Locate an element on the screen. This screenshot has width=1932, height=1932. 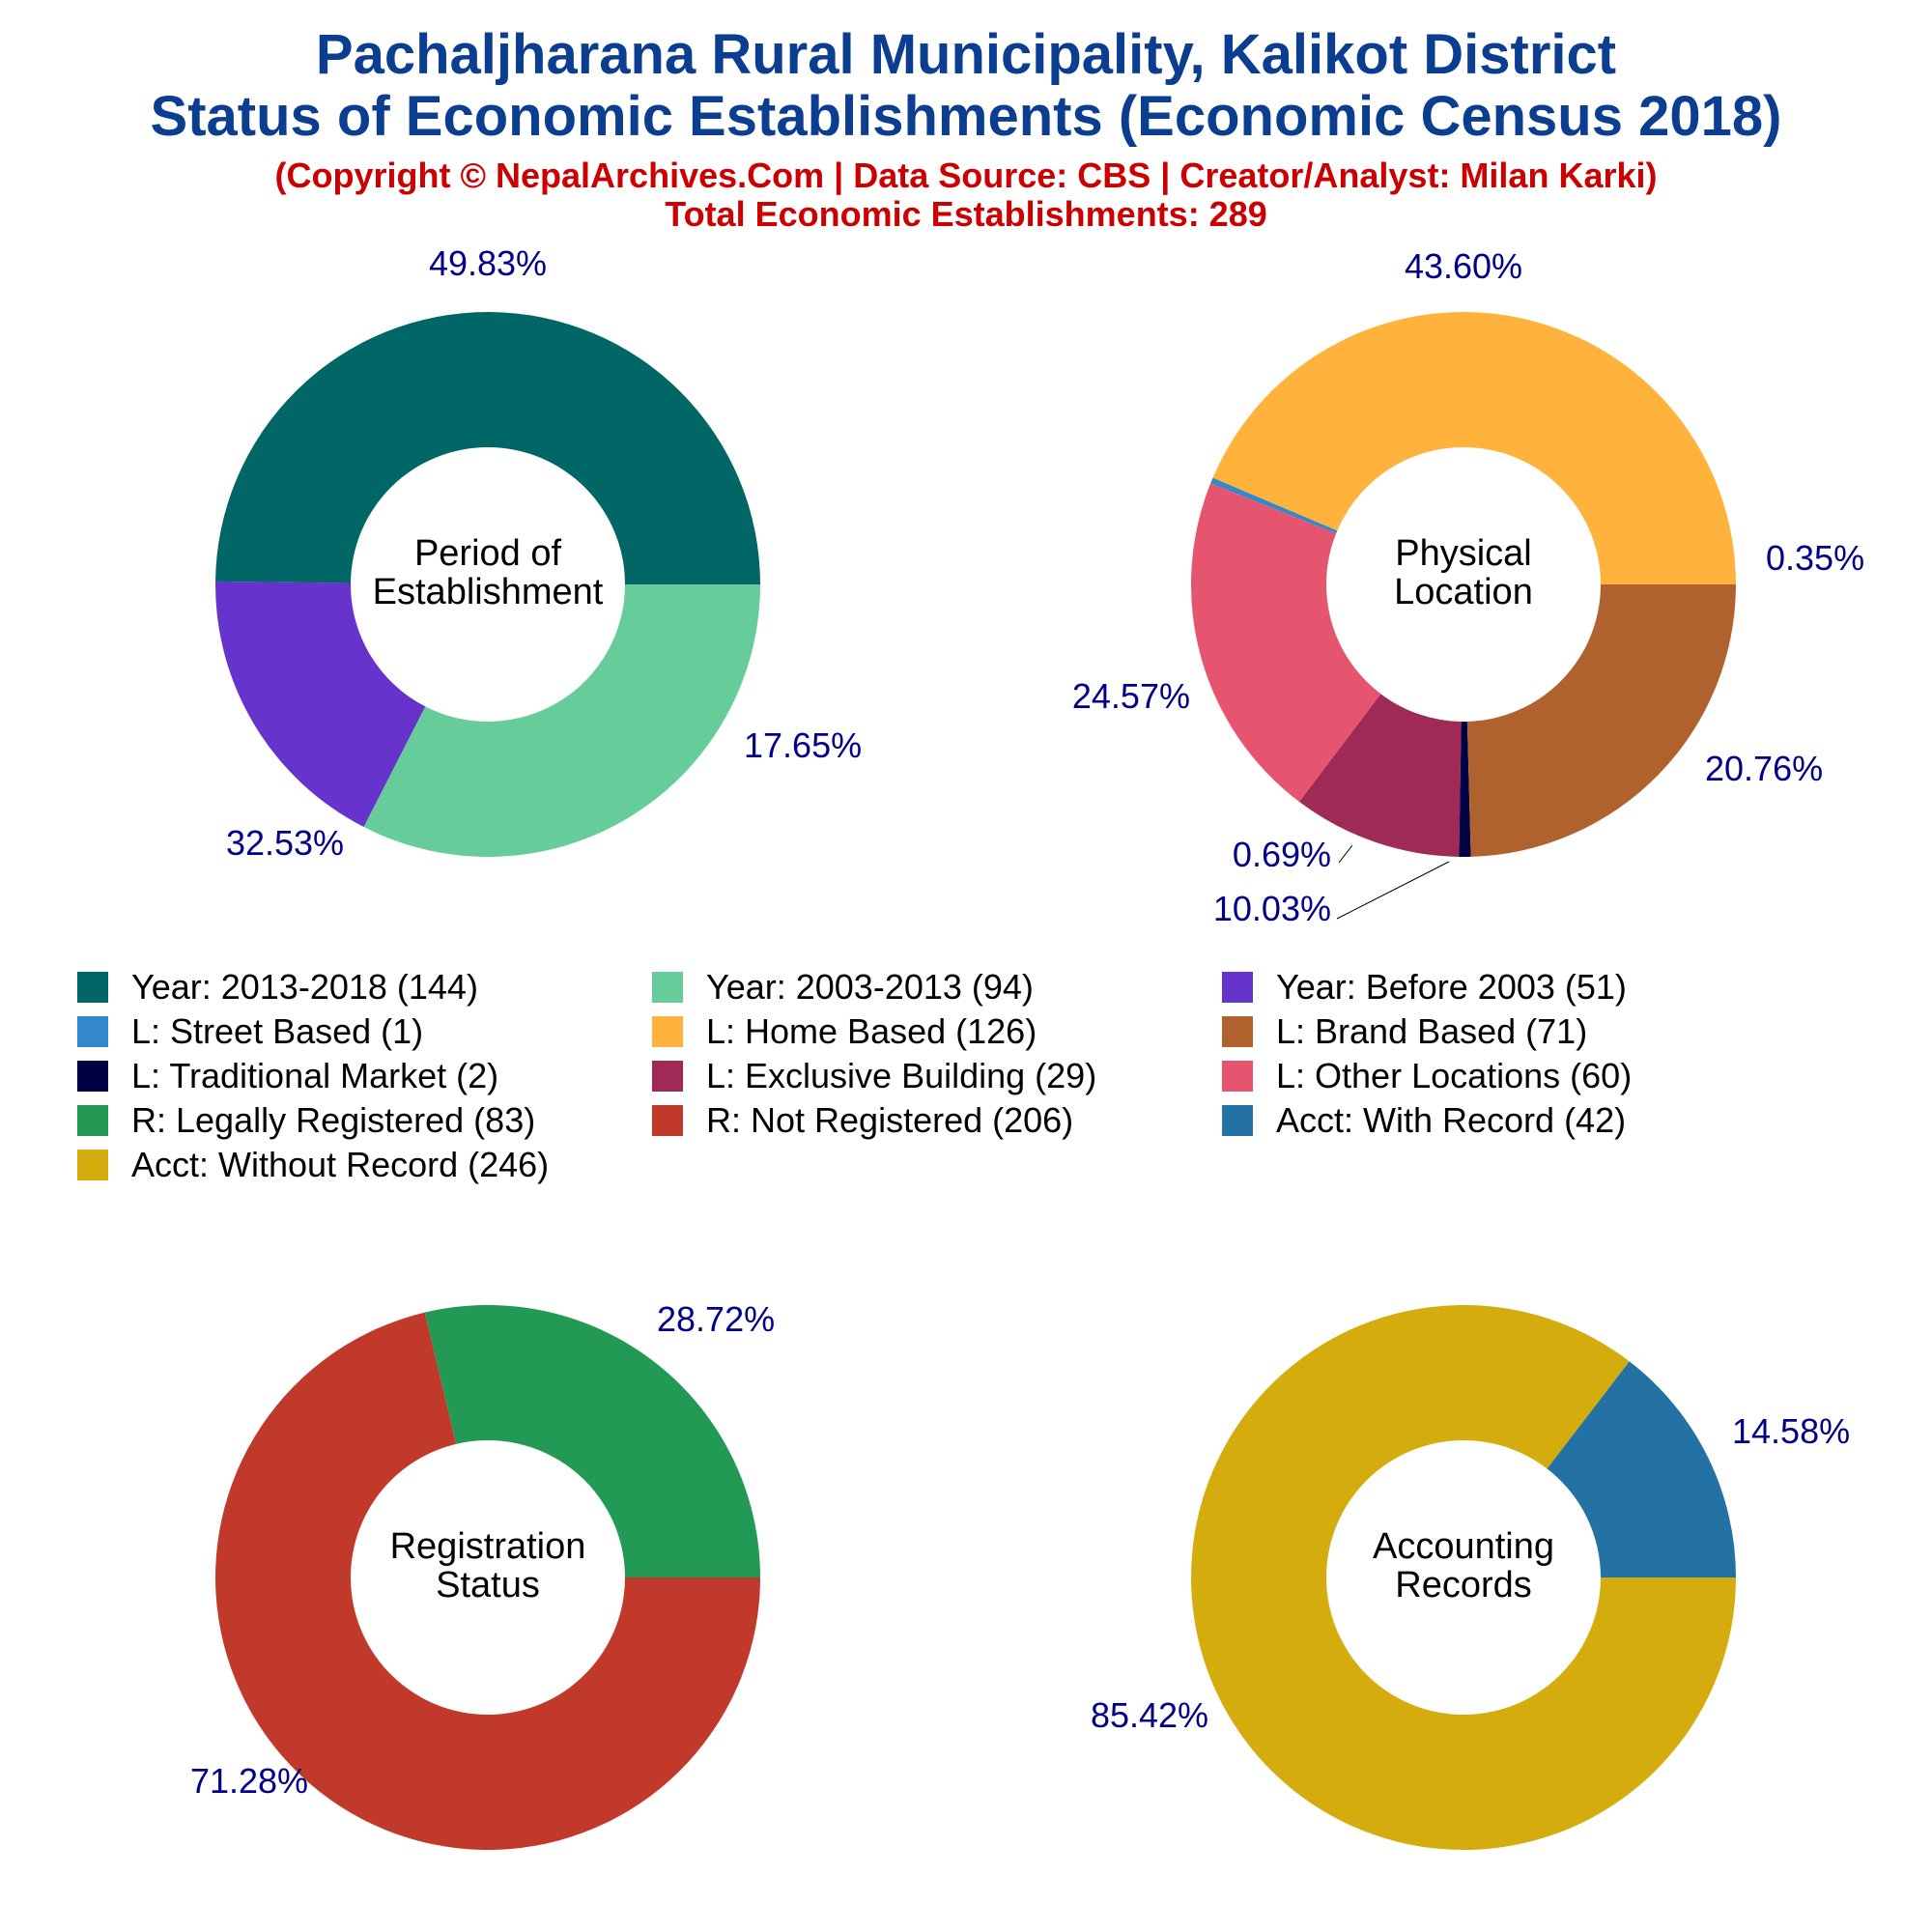
legend-item: Acct: Without Record (246) is located at coordinates (313, 1164).